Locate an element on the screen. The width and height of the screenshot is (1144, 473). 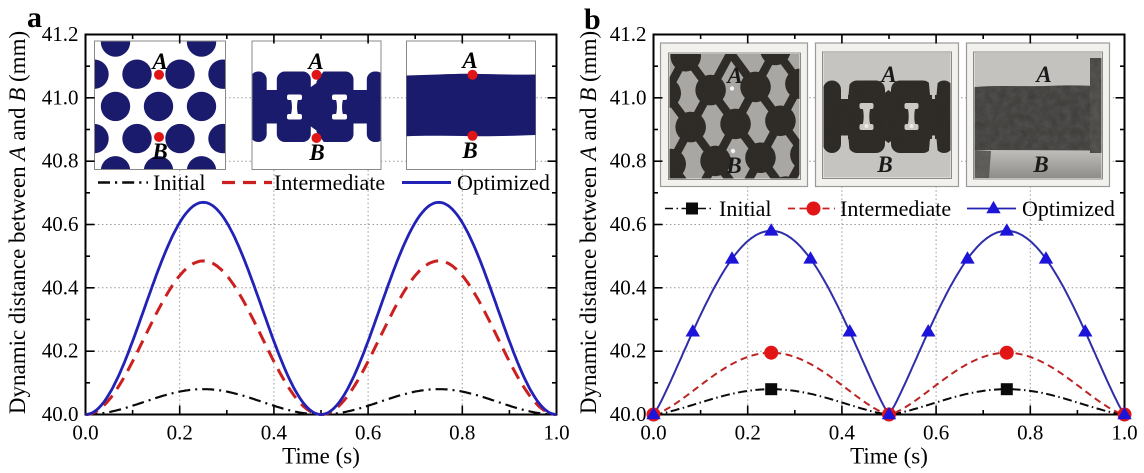
svg-text: b is located at coordinates (592, 19).